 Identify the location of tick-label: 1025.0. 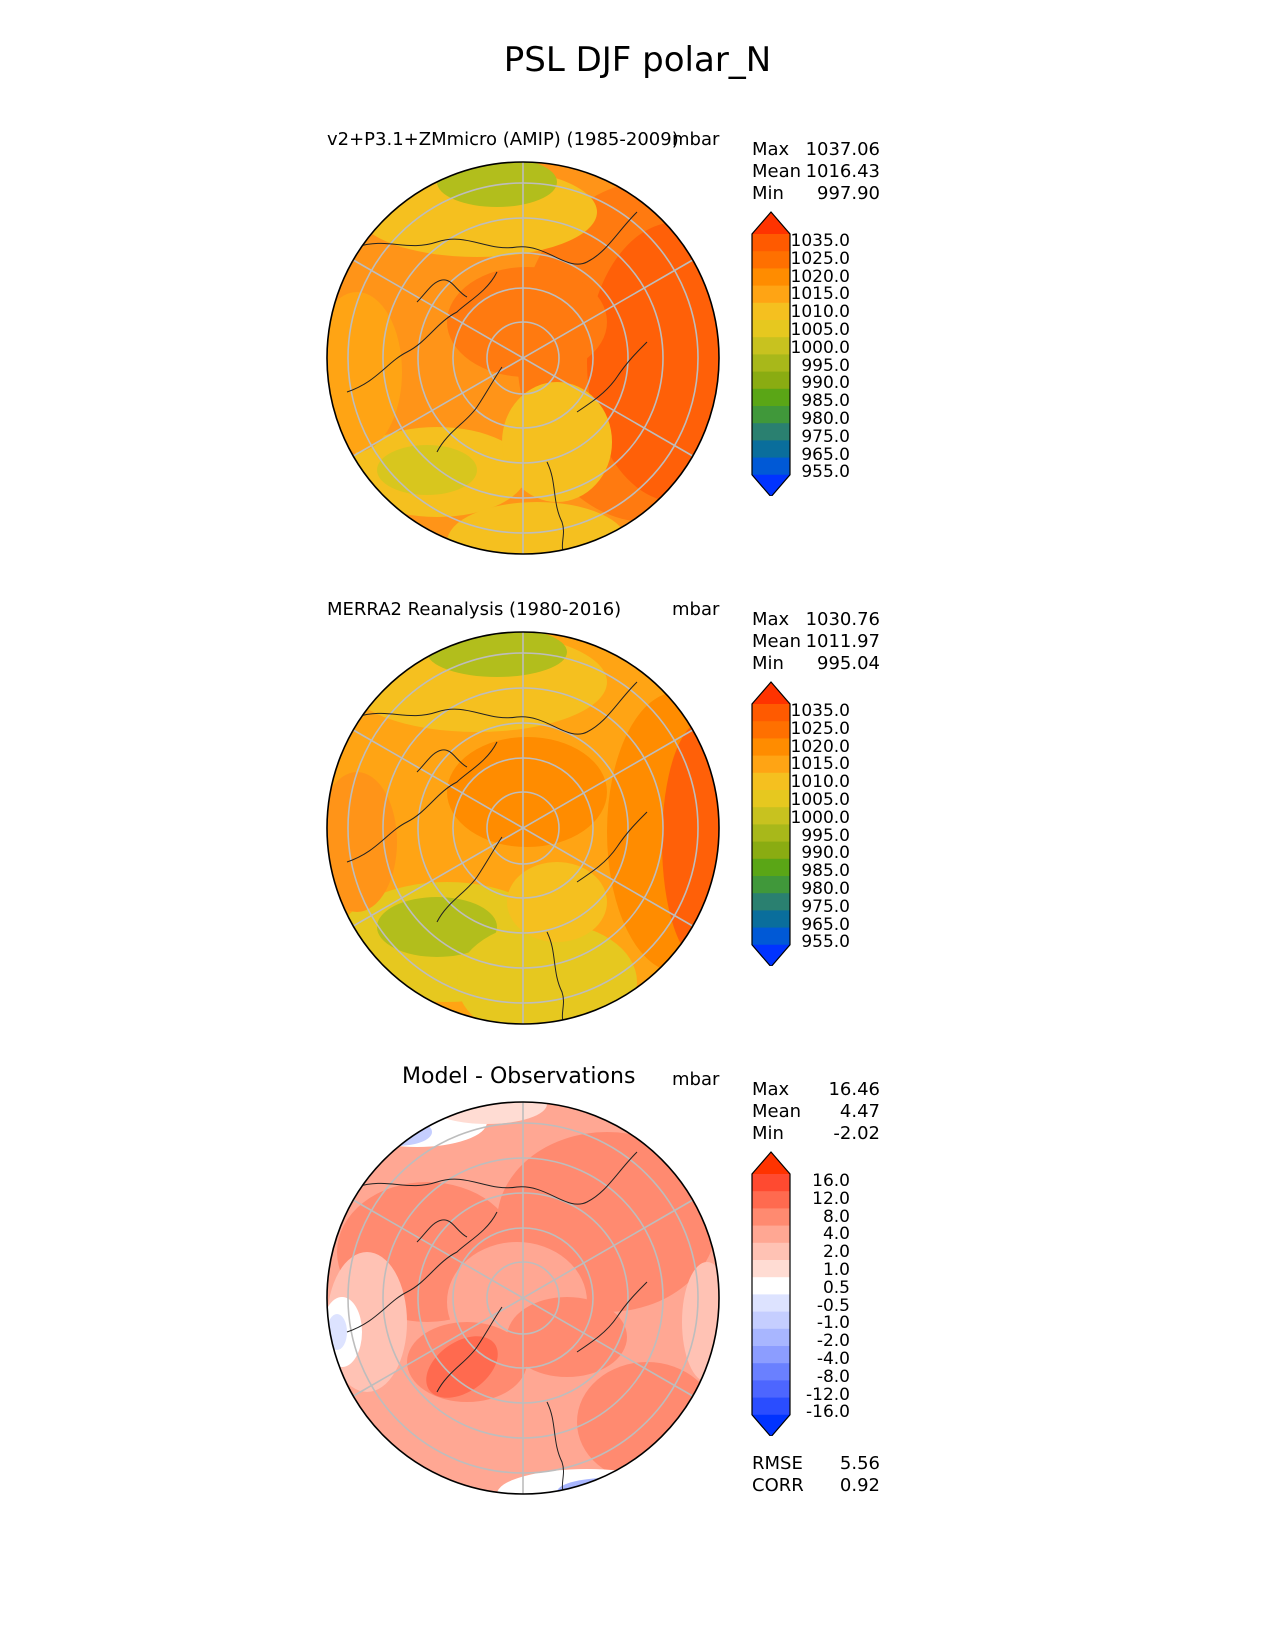
(820, 258).